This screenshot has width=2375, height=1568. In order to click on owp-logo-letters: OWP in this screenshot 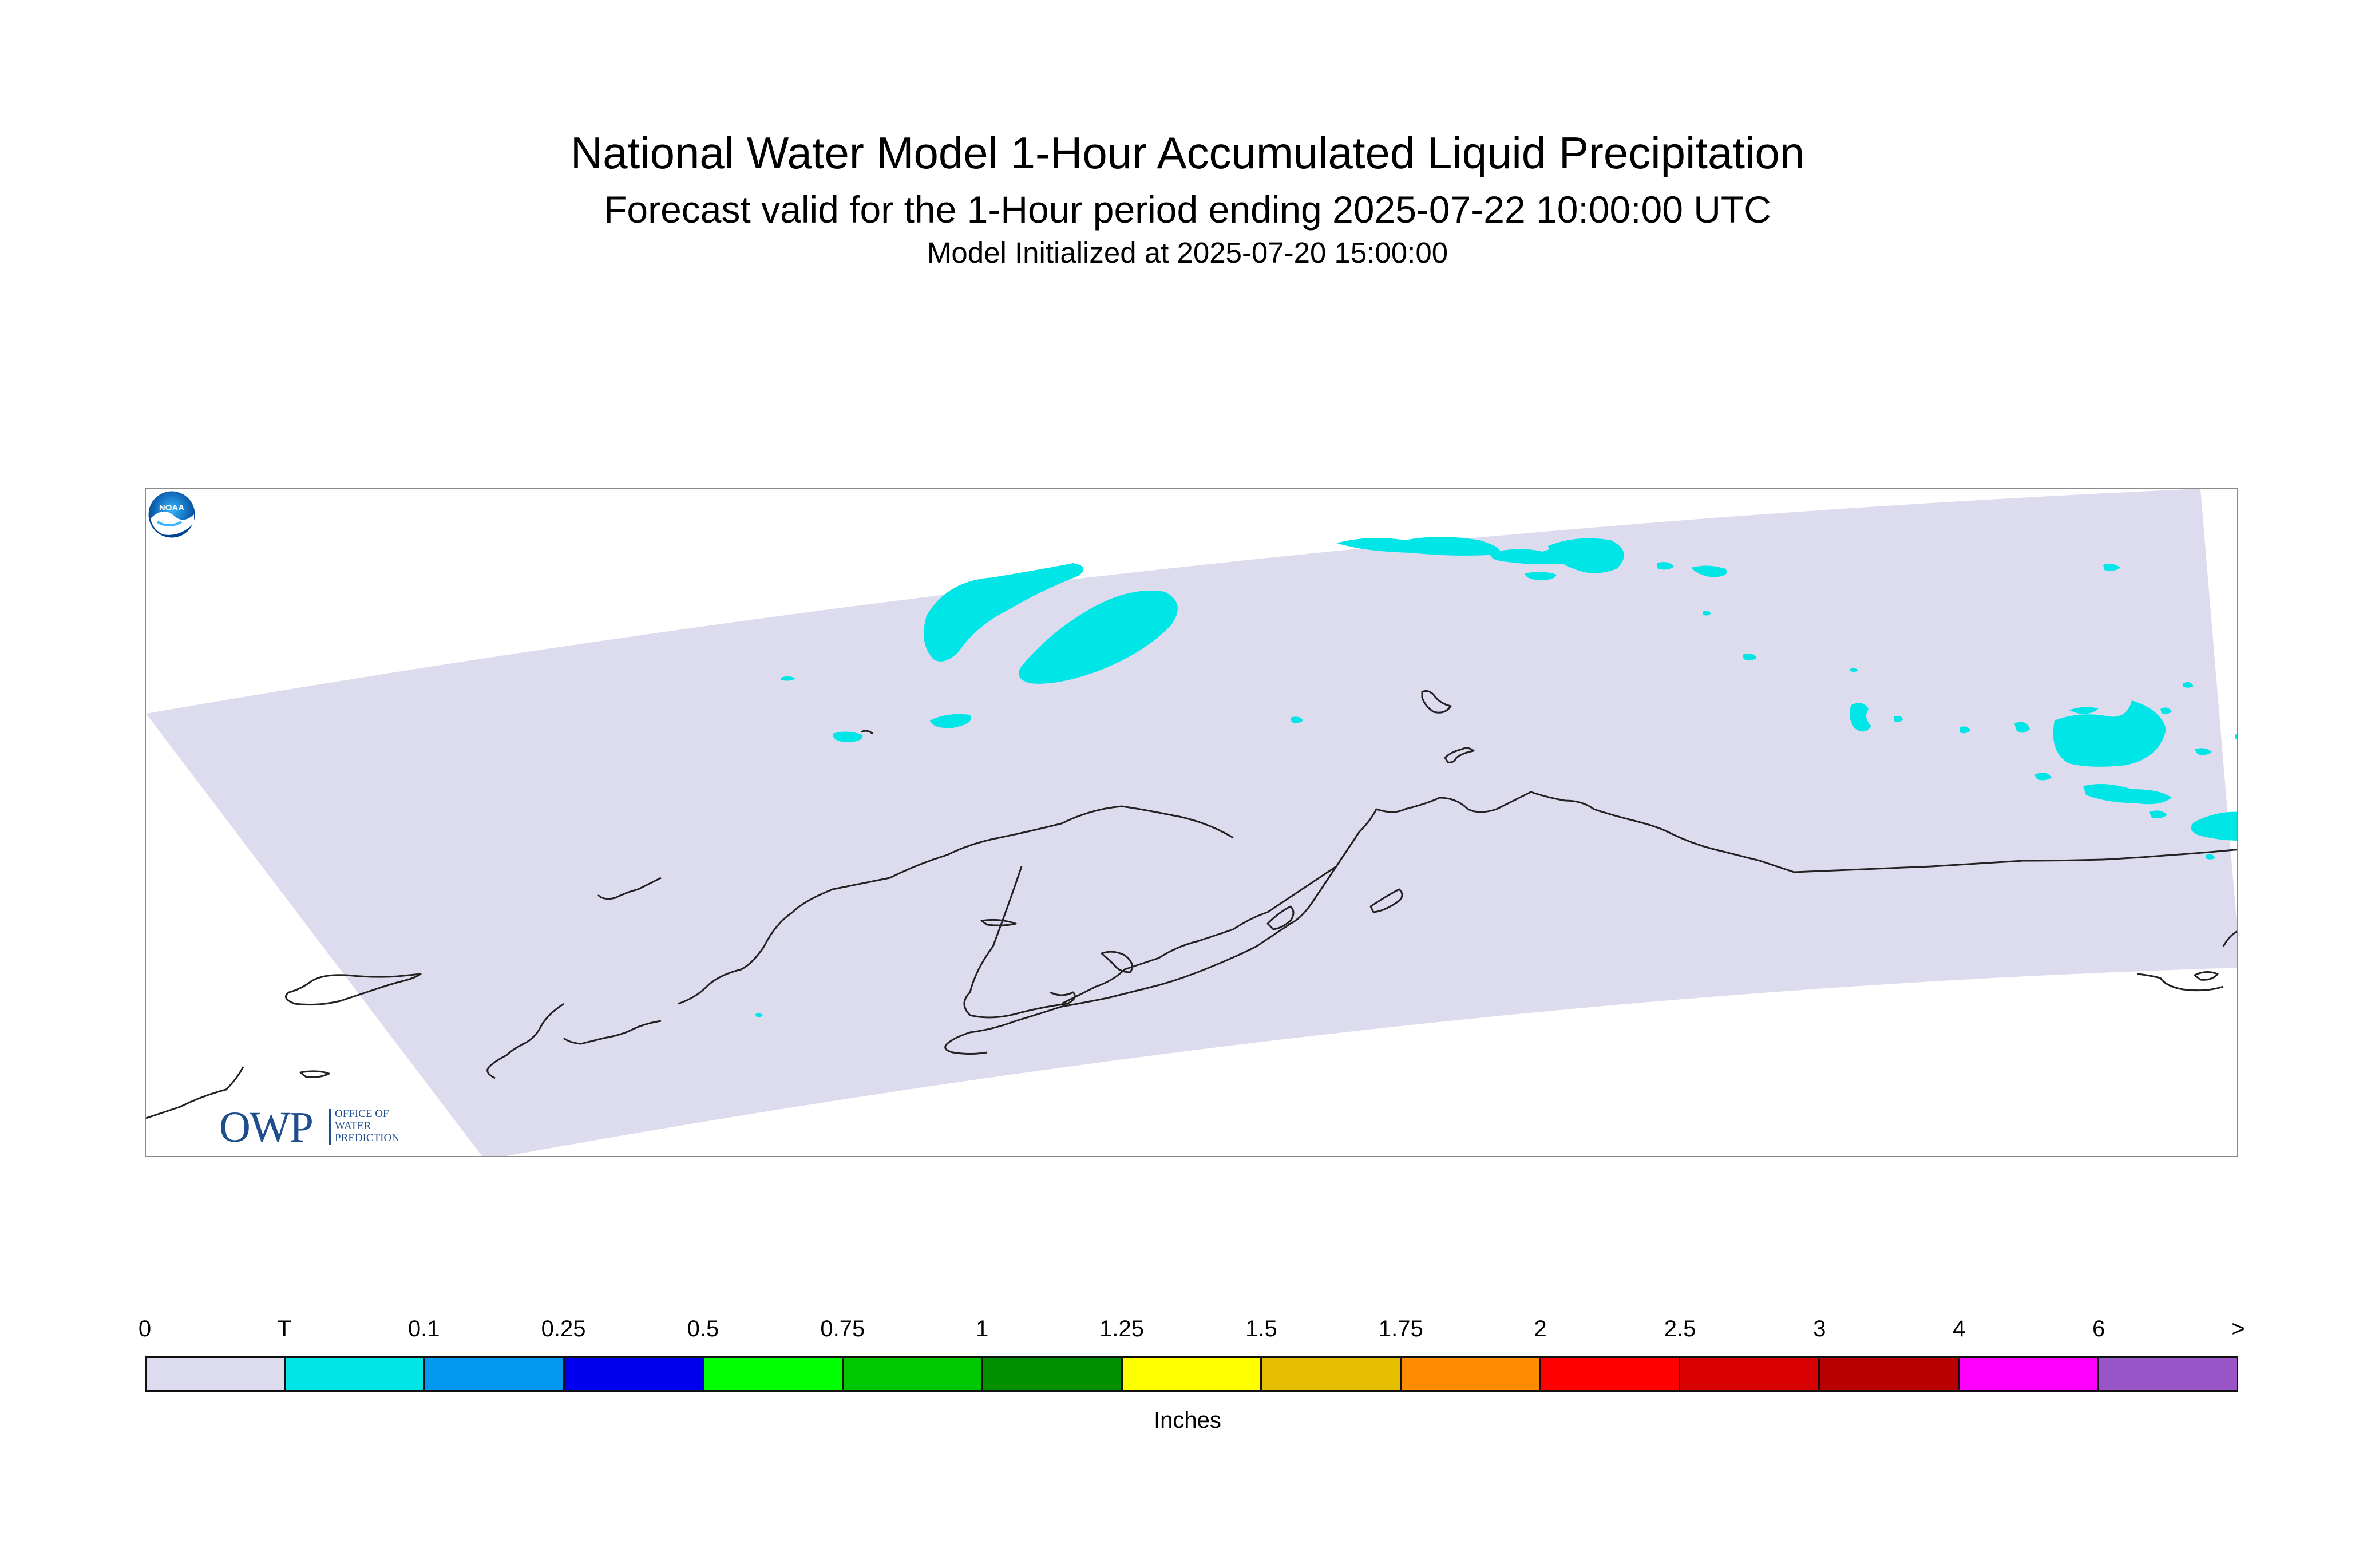, I will do `click(266, 1127)`.